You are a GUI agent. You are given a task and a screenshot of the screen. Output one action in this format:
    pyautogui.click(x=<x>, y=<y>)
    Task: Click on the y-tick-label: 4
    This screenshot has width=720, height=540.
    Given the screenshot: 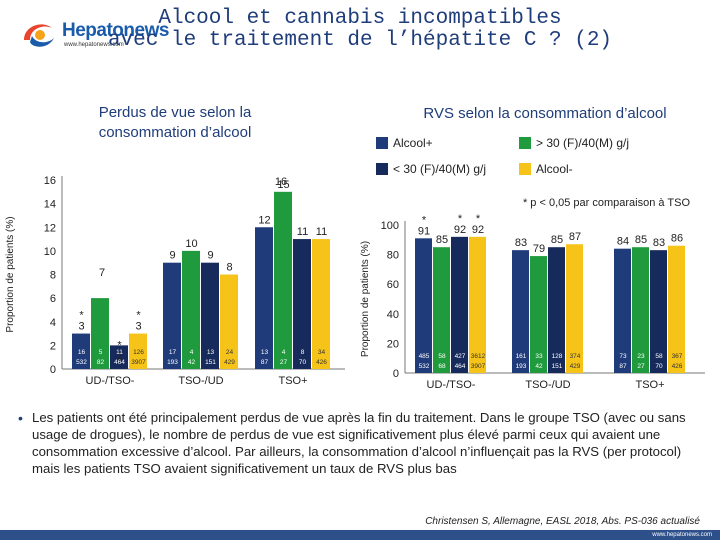 What is the action you would take?
    pyautogui.click(x=53, y=323)
    